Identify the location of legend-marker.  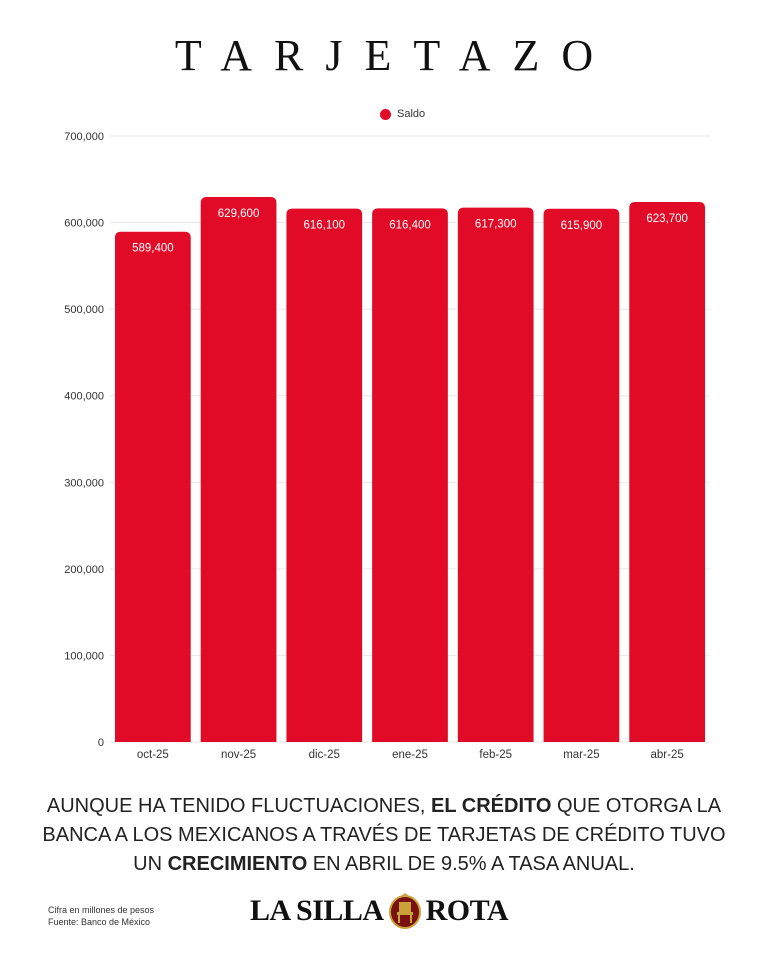
(385, 114).